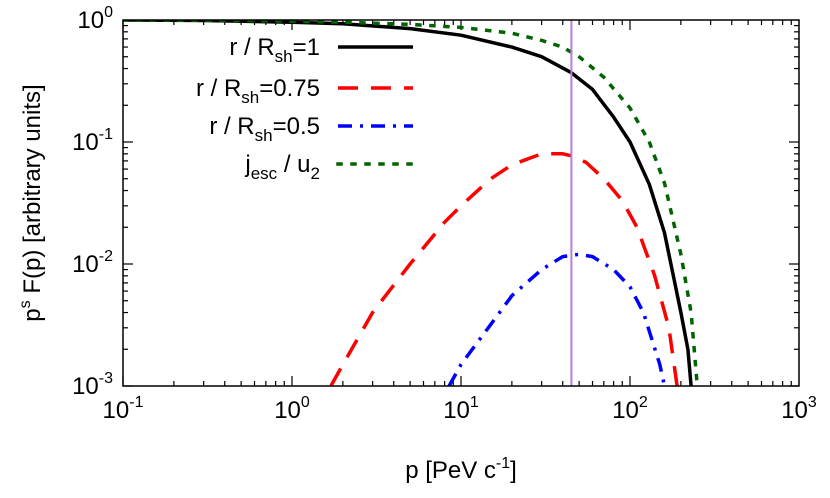  I want to click on x-axis-label: p [PeV c-1], so click(461, 469).